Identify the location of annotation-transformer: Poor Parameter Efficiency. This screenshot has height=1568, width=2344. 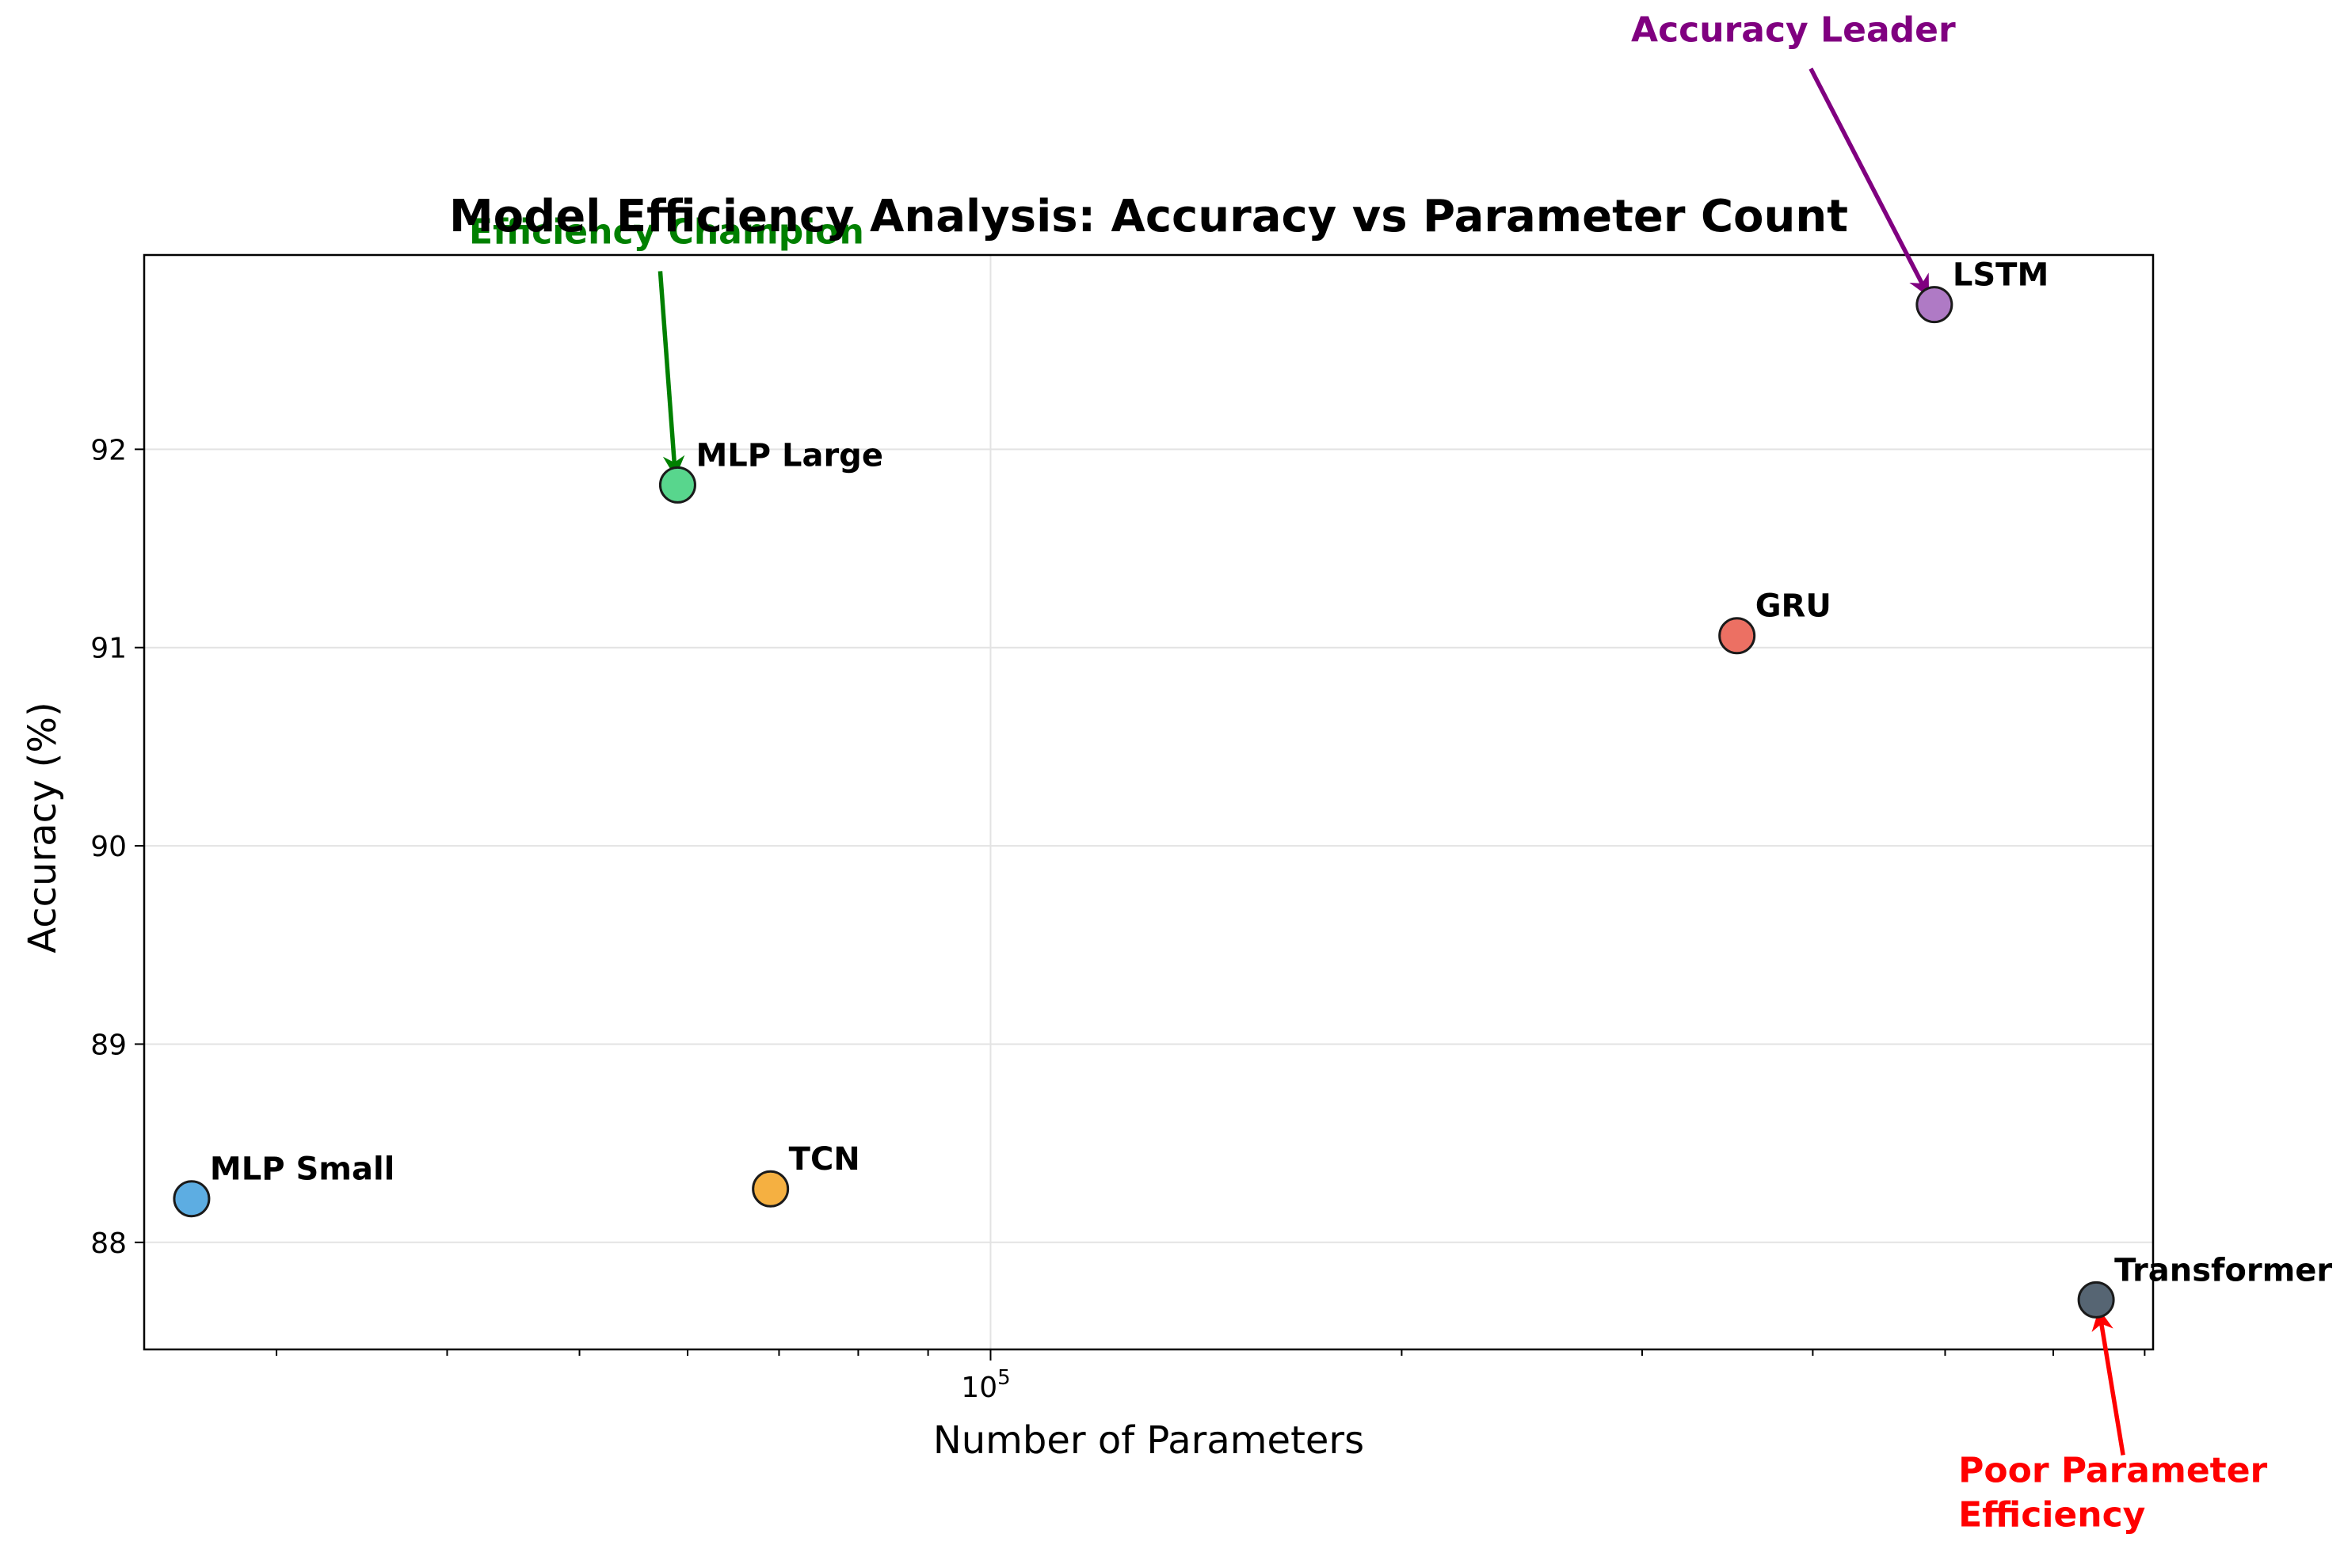
(2112, 1492).